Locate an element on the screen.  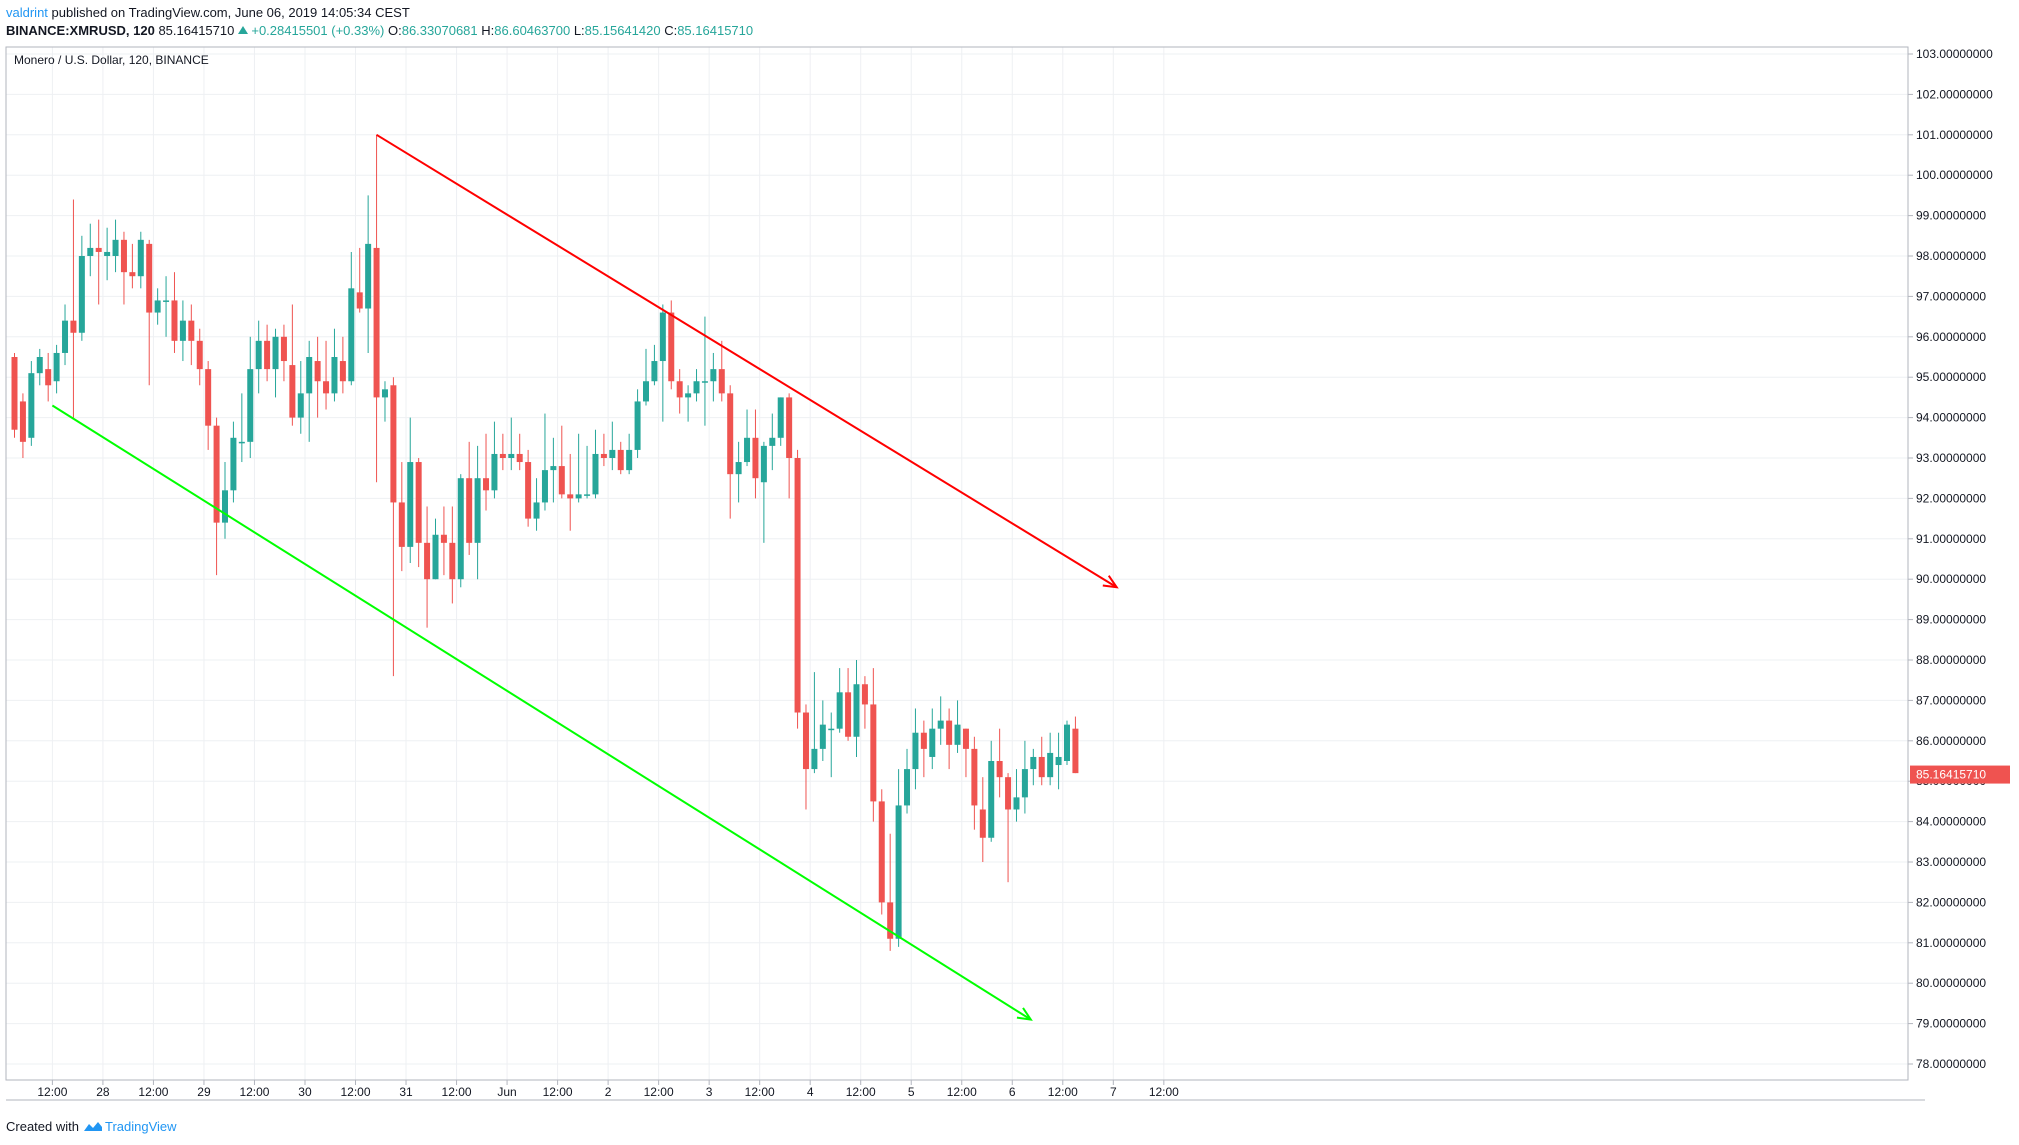
low-label: L: is located at coordinates (579, 30).